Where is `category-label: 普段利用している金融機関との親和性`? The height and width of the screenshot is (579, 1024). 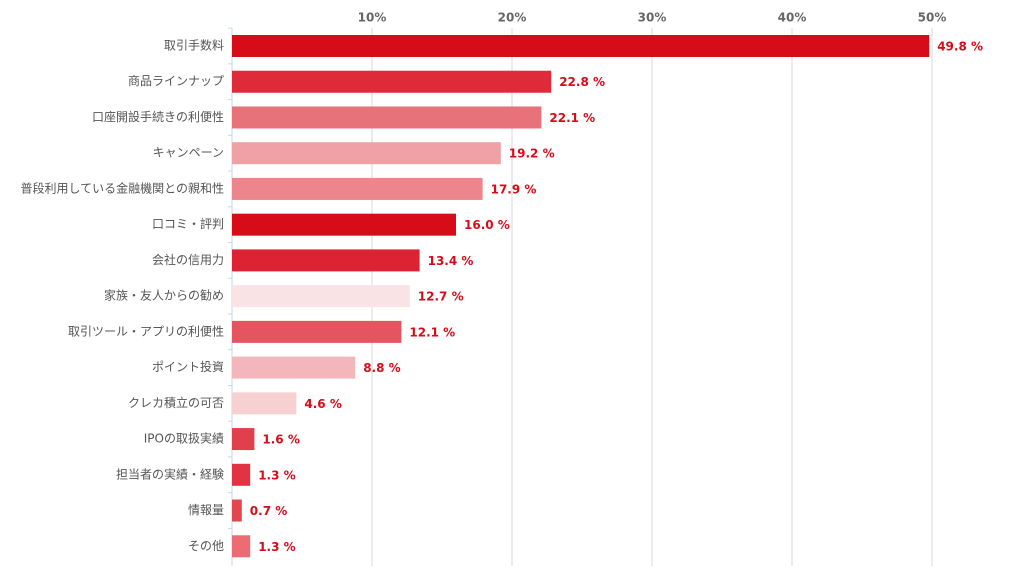 category-label: 普段利用している金融機関との親和性 is located at coordinates (122, 187).